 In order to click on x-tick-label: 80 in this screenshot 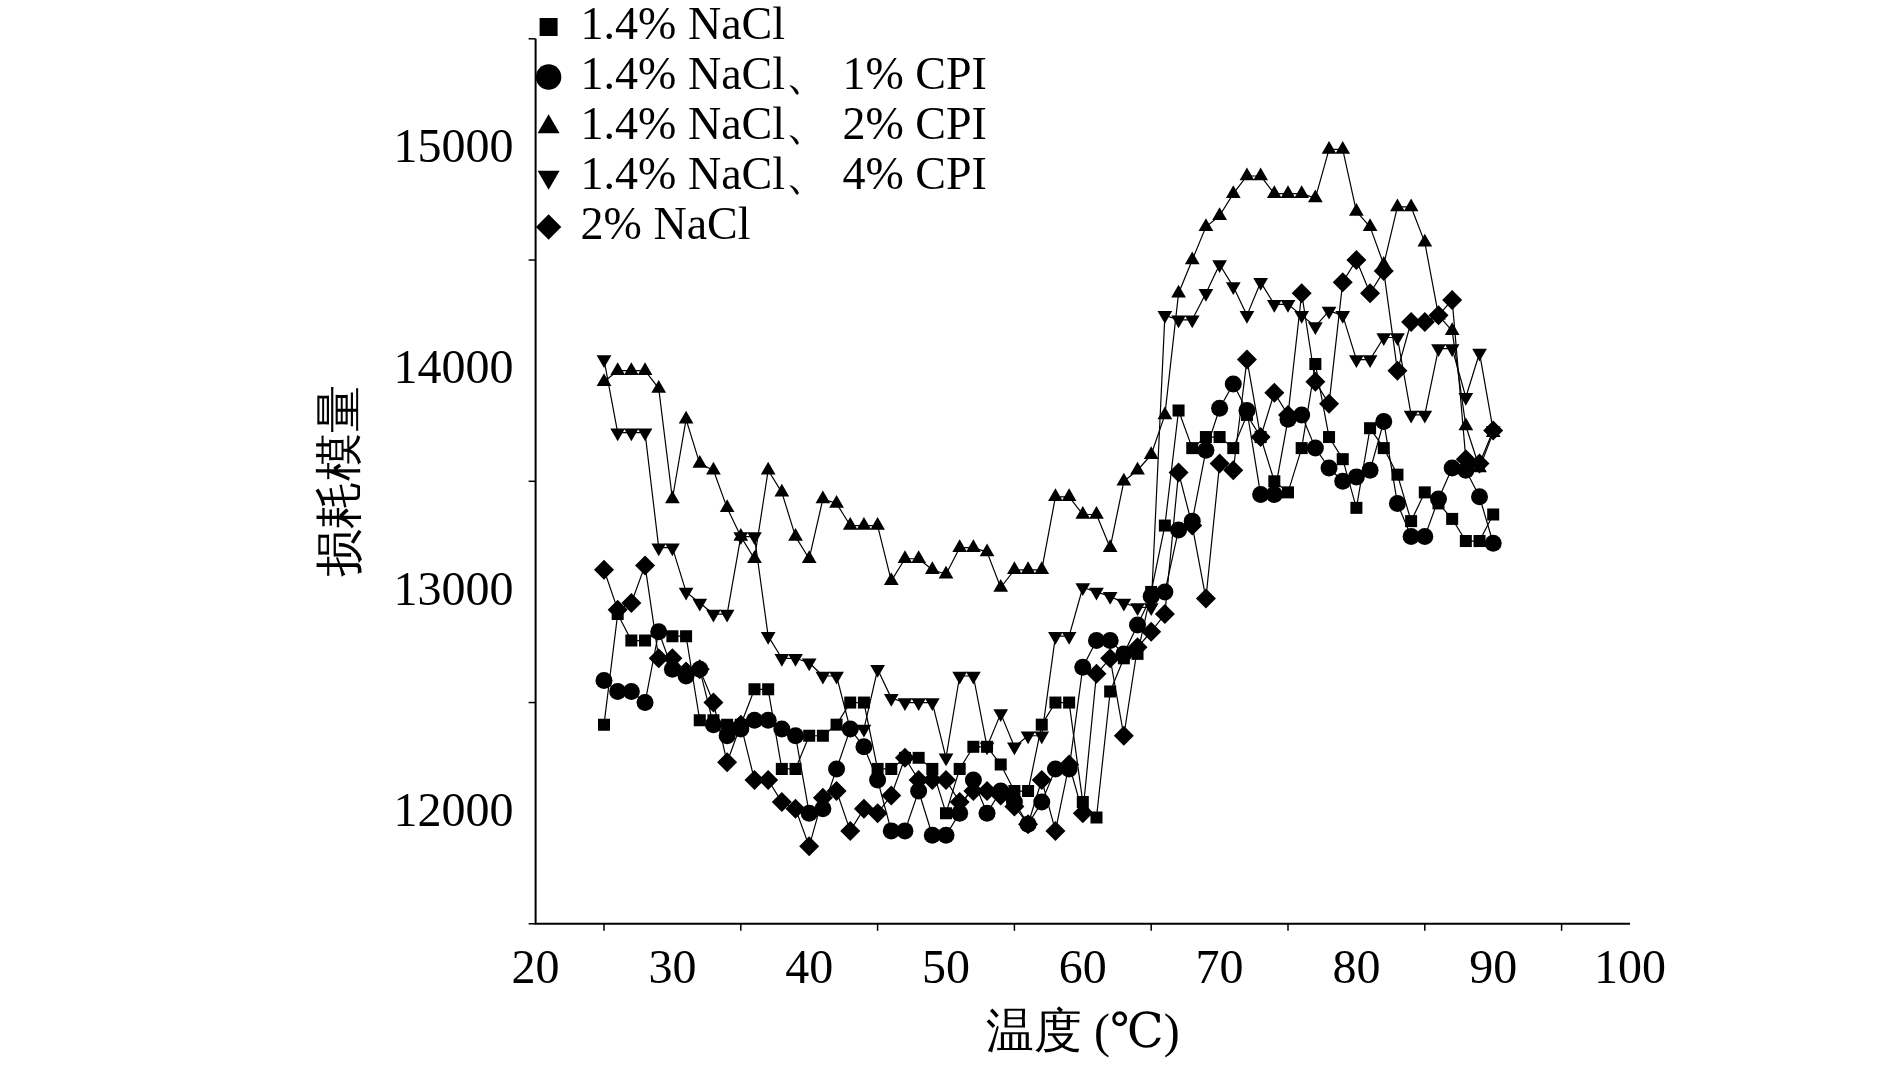, I will do `click(1356, 967)`.